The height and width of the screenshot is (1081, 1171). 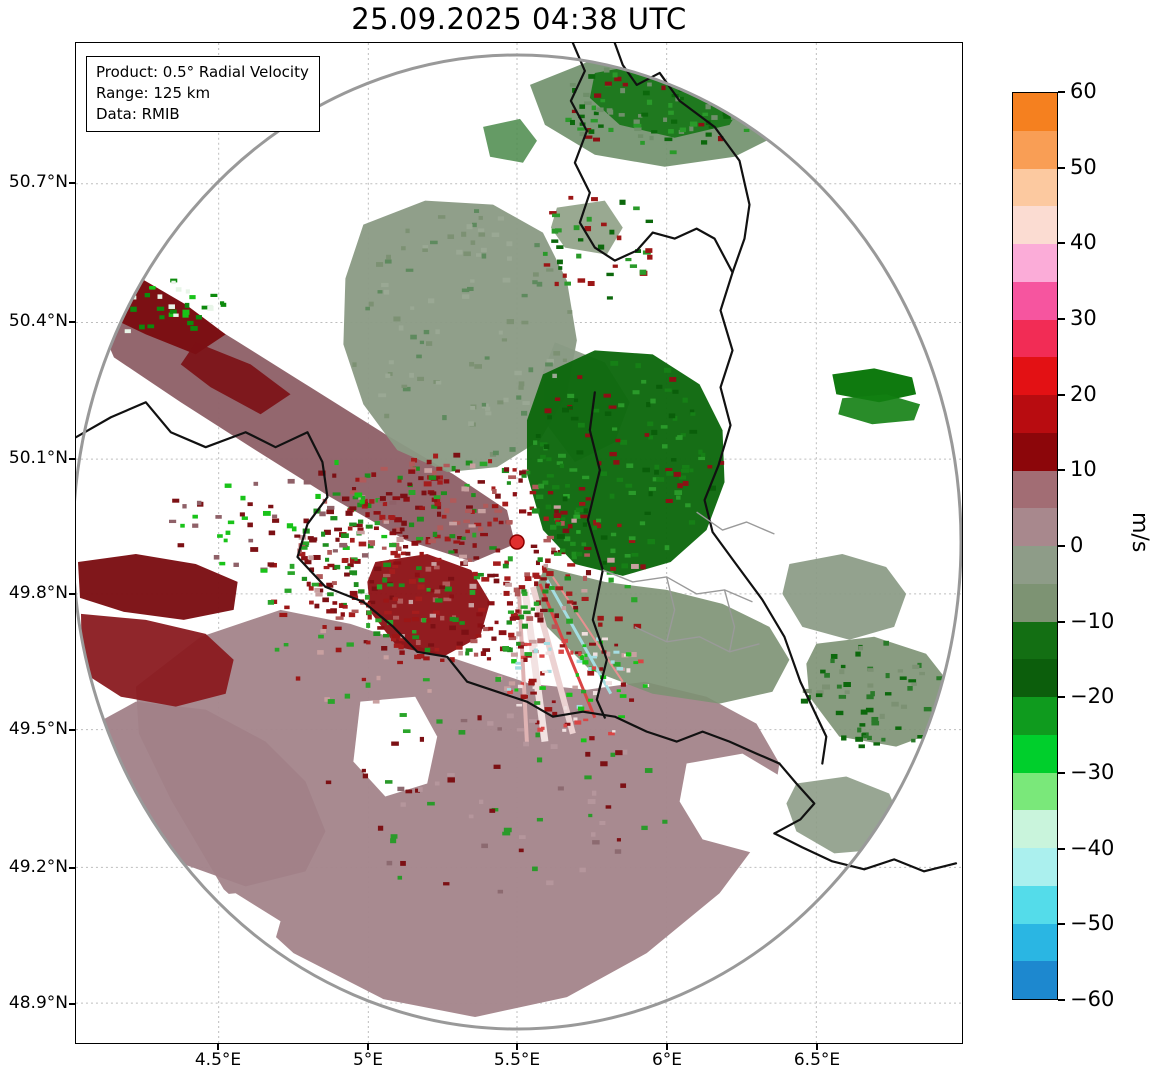 What do you see at coordinates (72, 594) in the screenshot?
I see `lat-tick-mark` at bounding box center [72, 594].